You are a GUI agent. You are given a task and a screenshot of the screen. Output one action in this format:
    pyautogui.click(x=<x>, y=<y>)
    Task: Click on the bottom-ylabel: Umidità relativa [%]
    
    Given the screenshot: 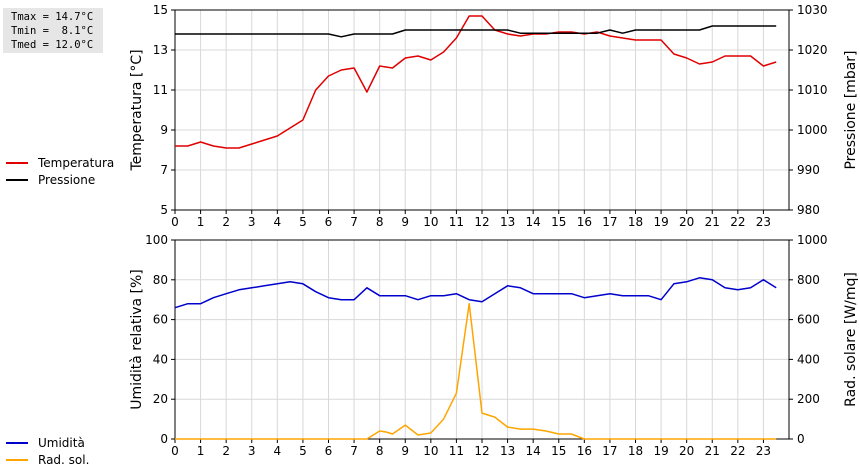 What is the action you would take?
    pyautogui.click(x=137, y=339)
    